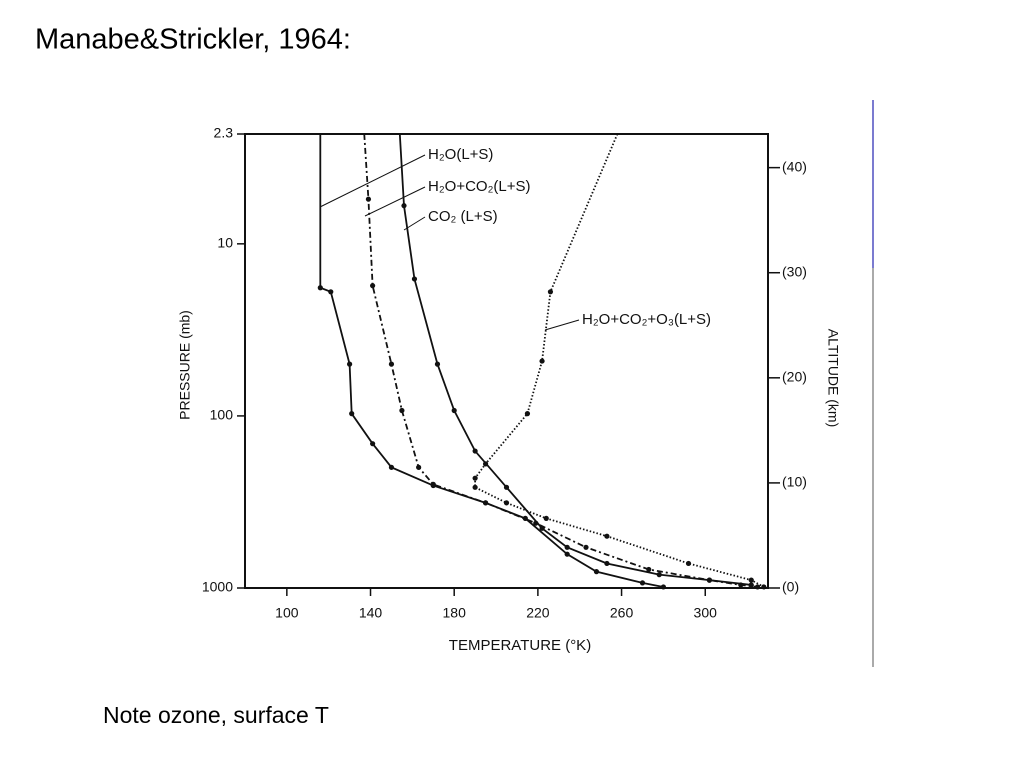  Describe the element at coordinates (222, 415) in the screenshot. I see `y-tick-label: 100` at that location.